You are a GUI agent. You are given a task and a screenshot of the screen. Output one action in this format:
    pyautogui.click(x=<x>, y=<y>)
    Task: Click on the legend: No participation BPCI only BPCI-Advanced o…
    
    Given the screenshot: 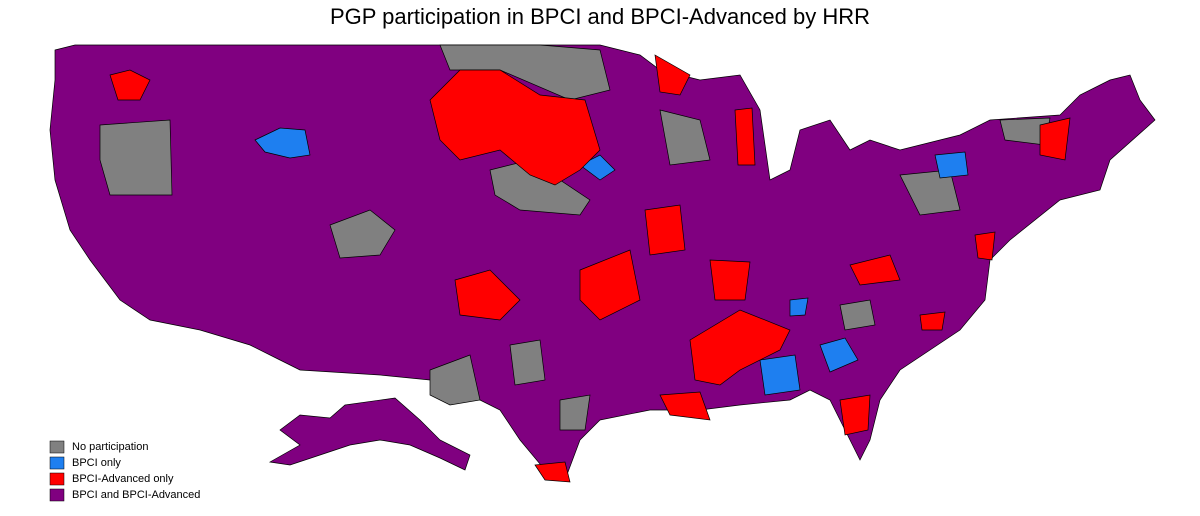 What is the action you would take?
    pyautogui.click(x=124, y=471)
    